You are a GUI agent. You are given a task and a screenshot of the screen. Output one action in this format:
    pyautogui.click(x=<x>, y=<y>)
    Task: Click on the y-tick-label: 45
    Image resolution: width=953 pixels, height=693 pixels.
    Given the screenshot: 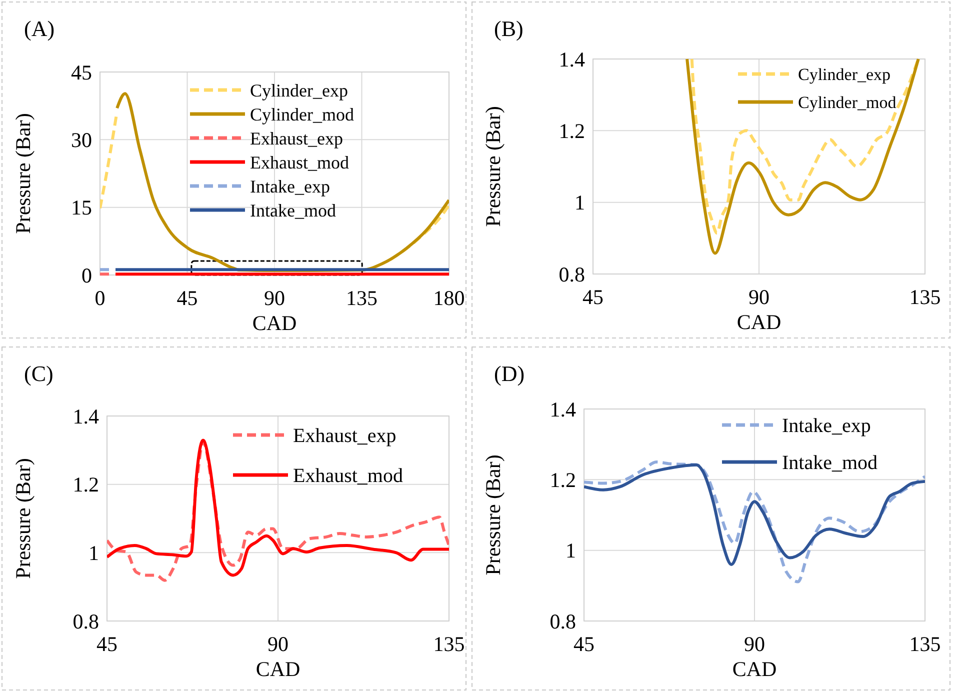 What is the action you would take?
    pyautogui.click(x=81, y=72)
    